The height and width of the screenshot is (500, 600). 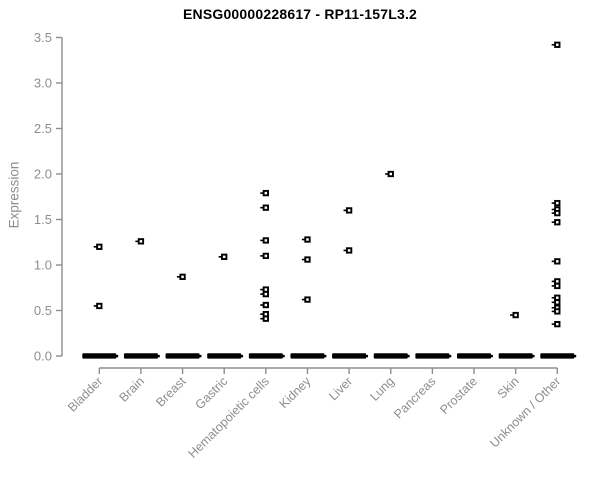 I want to click on category-label: Bladder, so click(x=85, y=394).